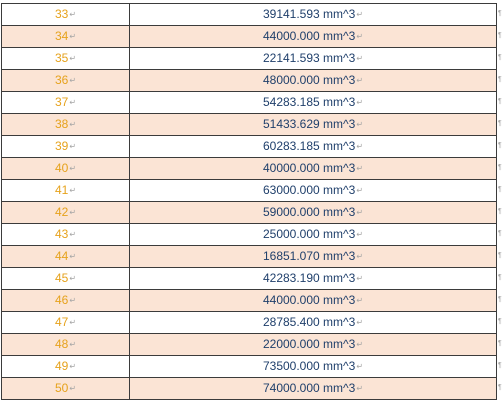 The height and width of the screenshot is (402, 502). I want to click on volume-cell: 59000.000 mm^3↵, so click(313, 212).